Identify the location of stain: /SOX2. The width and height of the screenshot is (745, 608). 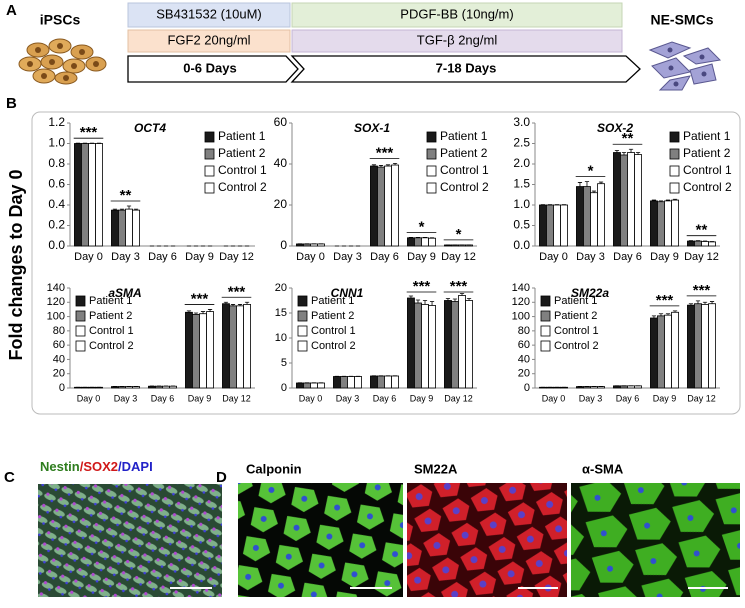
(99, 466).